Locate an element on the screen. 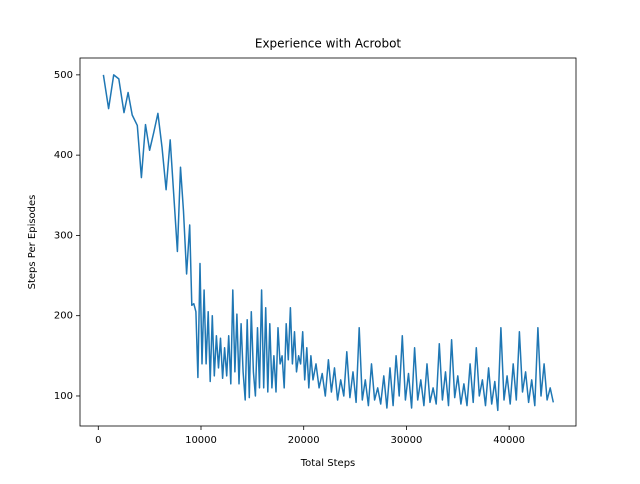 The image size is (640, 484). x-tick-label: 10000 is located at coordinates (201, 440).